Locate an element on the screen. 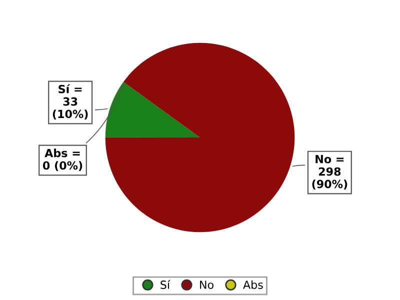  data-label: No = 298 (90%) is located at coordinates (330, 172).